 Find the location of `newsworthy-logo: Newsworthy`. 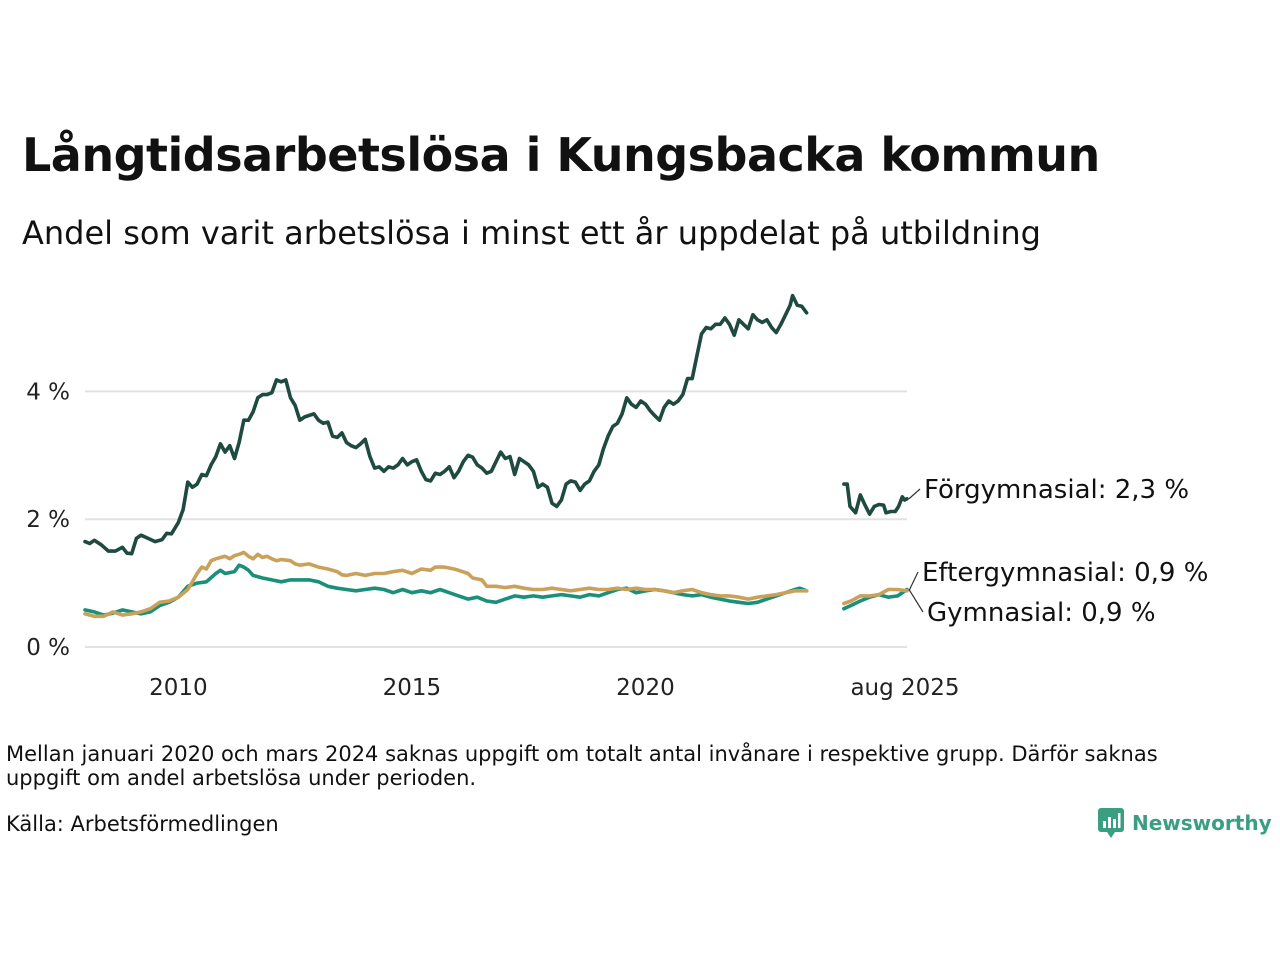

newsworthy-logo: Newsworthy is located at coordinates (1185, 823).